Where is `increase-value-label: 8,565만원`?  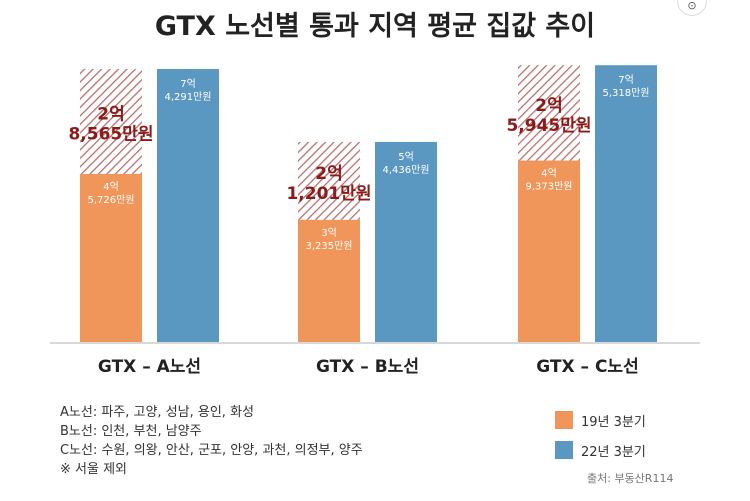 increase-value-label: 8,565만원 is located at coordinates (110, 134).